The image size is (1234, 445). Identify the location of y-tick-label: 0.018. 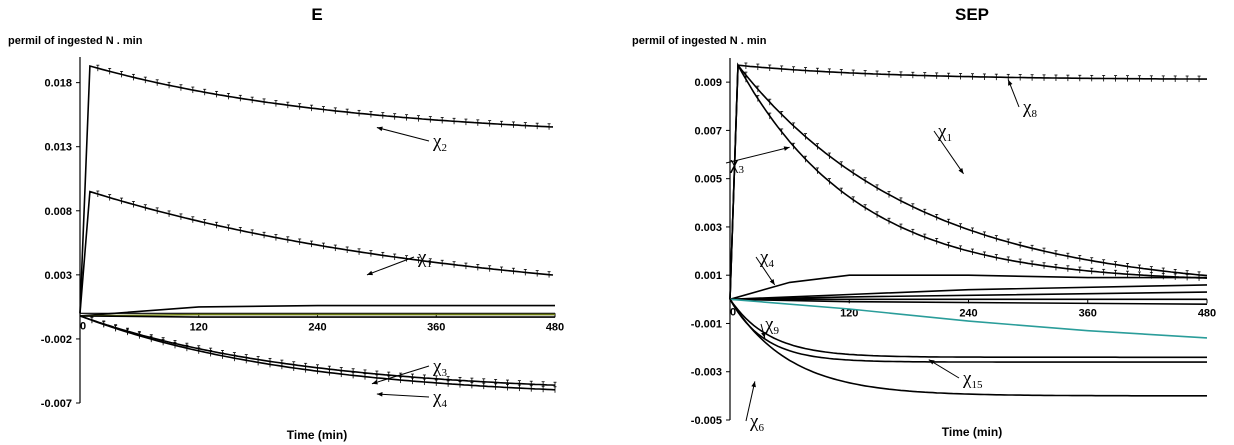
(58, 84).